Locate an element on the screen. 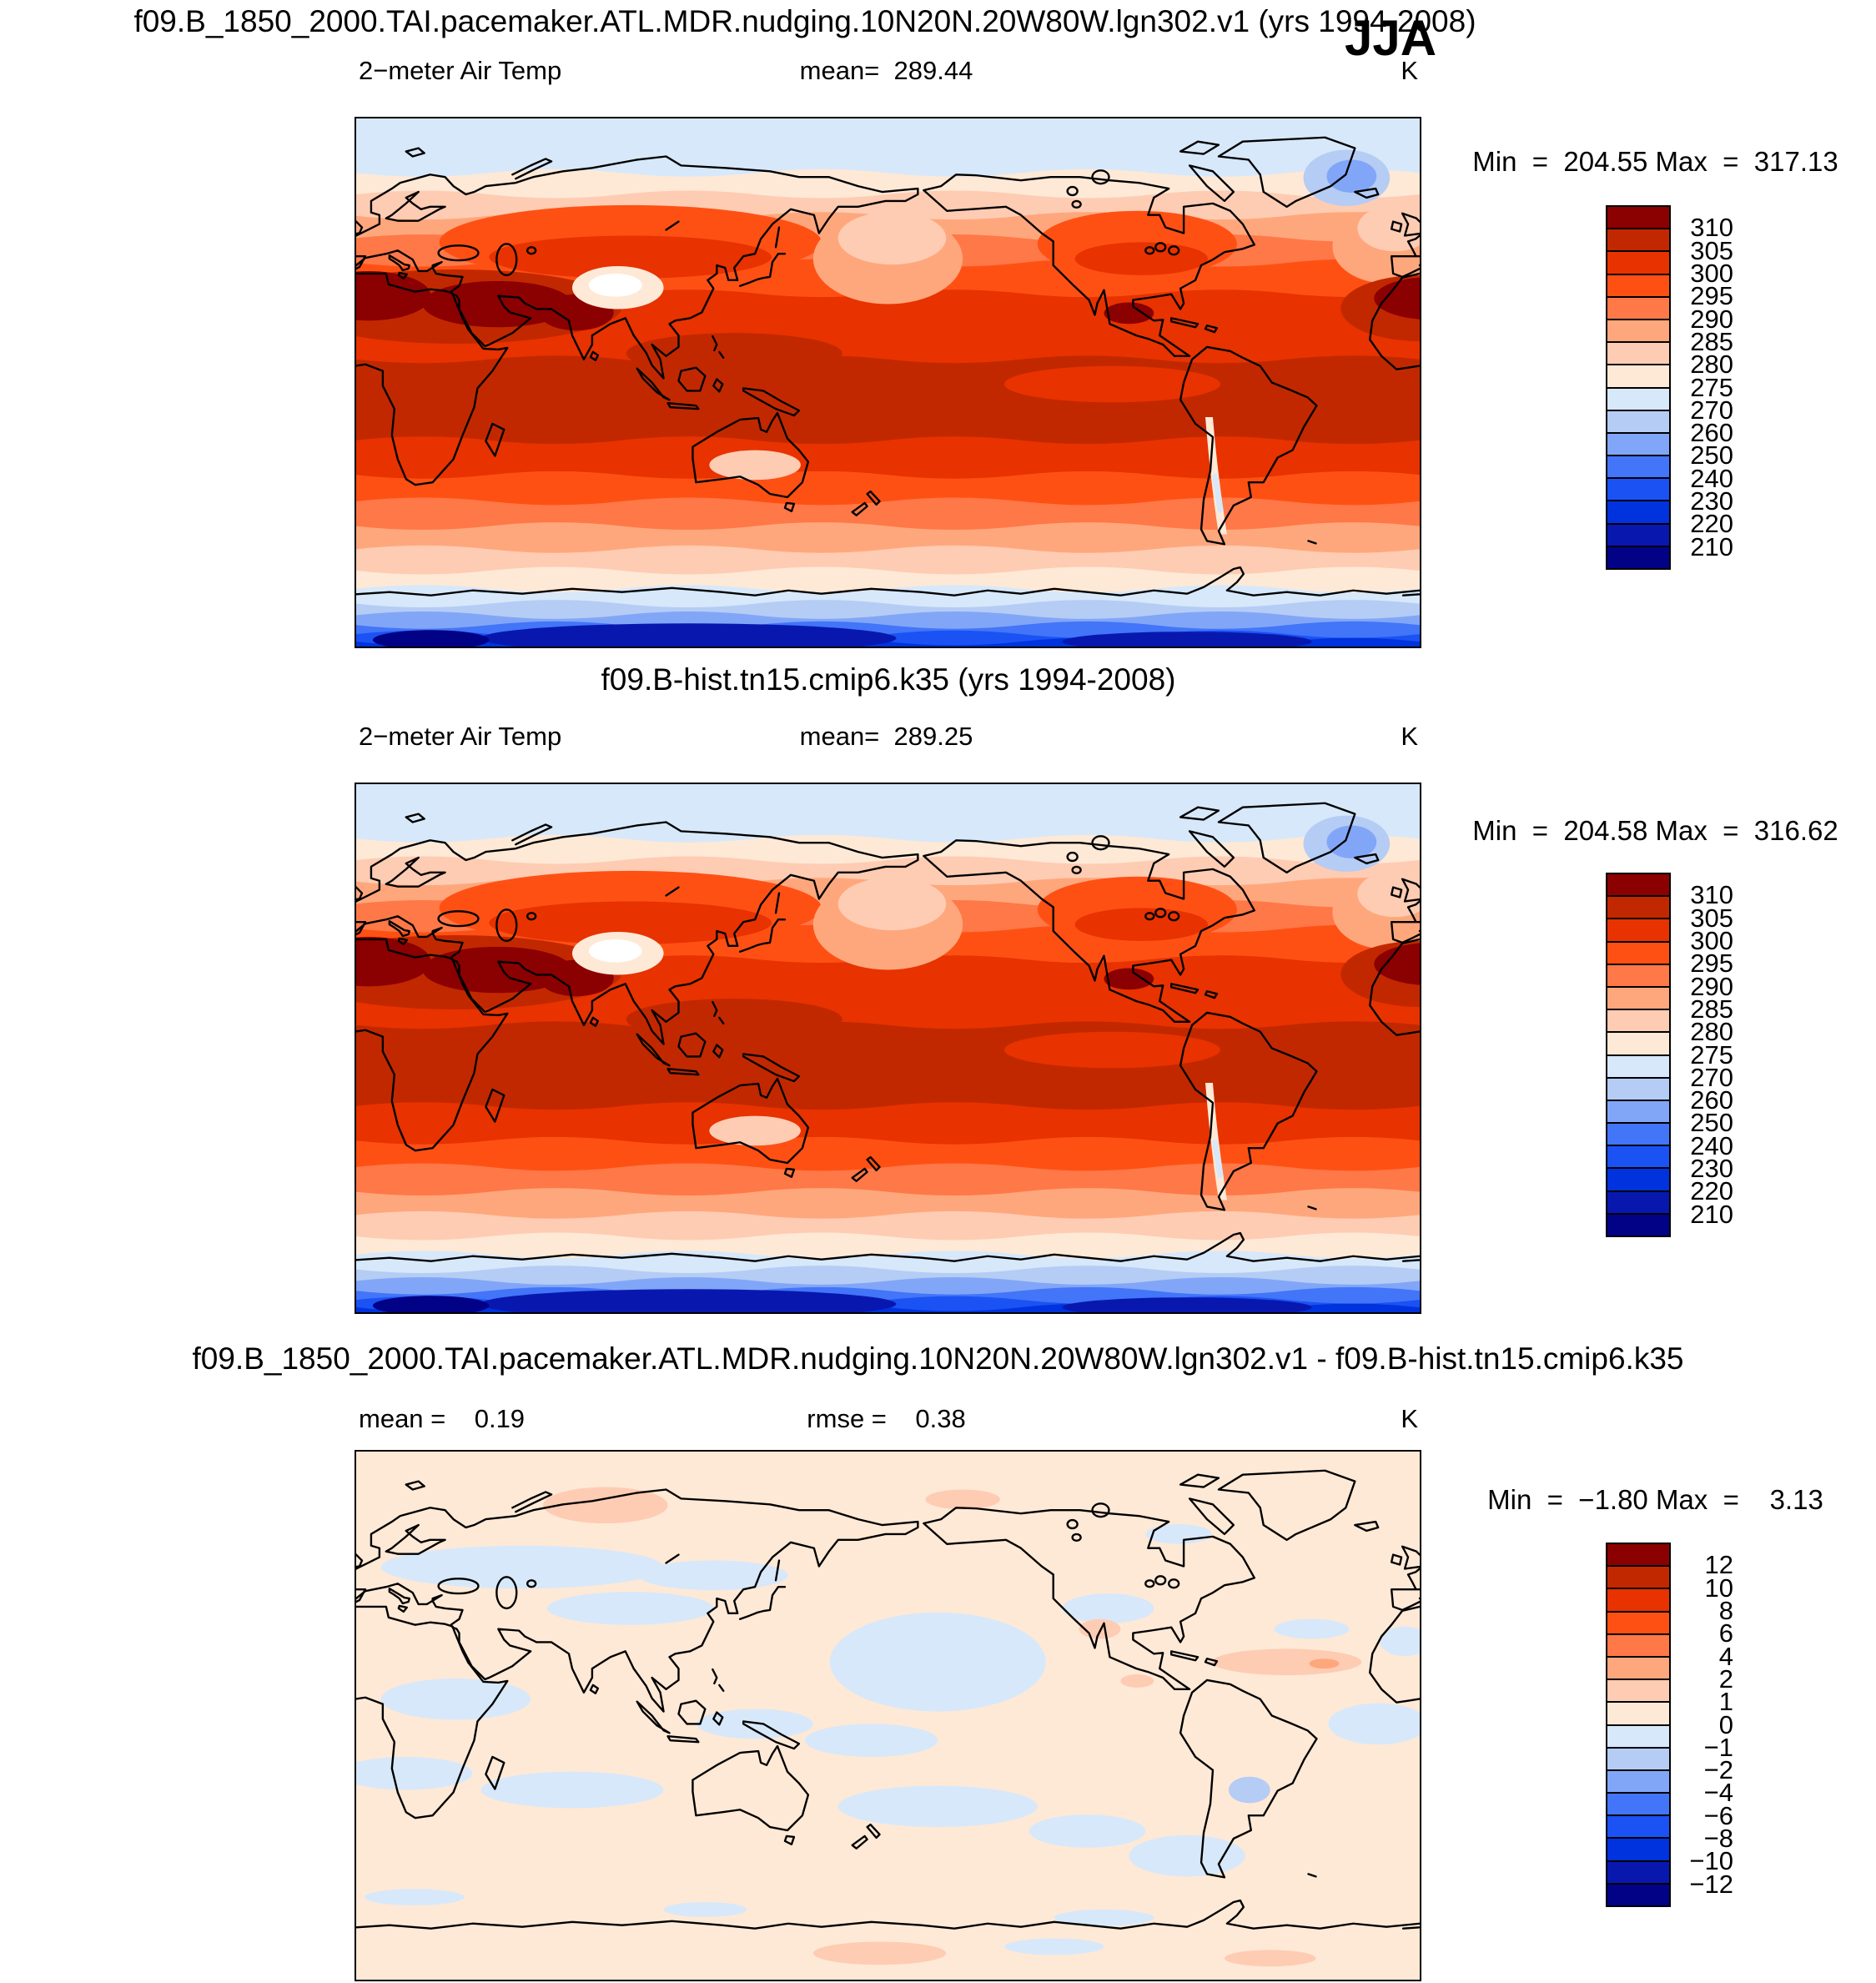 This screenshot has width=1876, height=1983. colorbar-tick-label: 310 is located at coordinates (1711, 228).